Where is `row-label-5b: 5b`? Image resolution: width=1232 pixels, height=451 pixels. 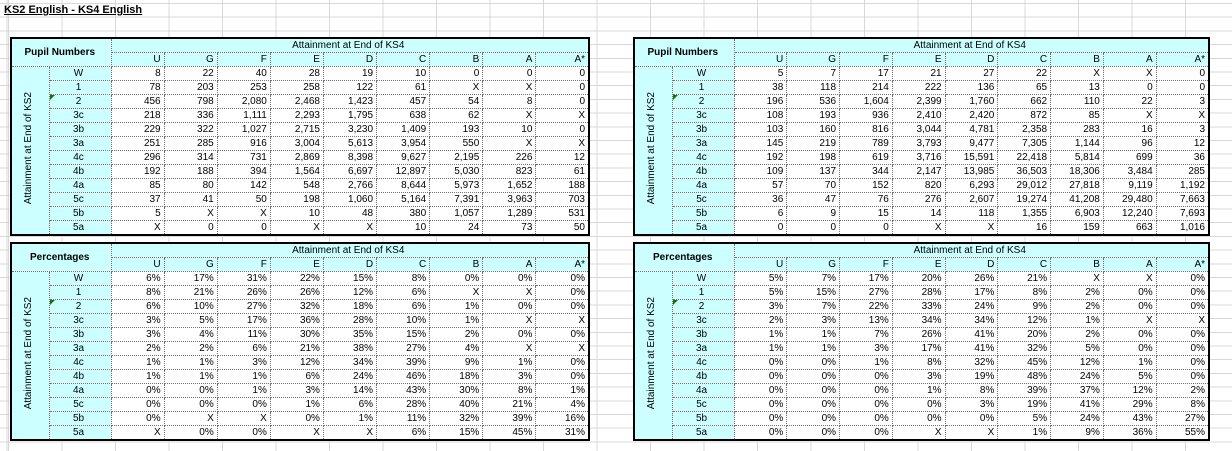 row-label-5b: 5b is located at coordinates (703, 418).